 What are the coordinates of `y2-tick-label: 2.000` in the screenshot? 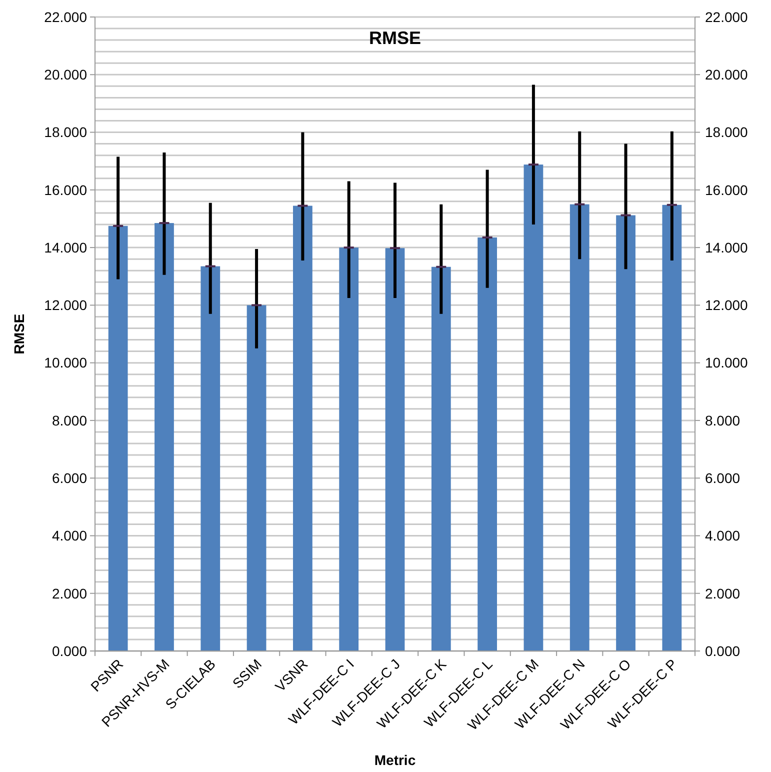 It's located at (722, 593).